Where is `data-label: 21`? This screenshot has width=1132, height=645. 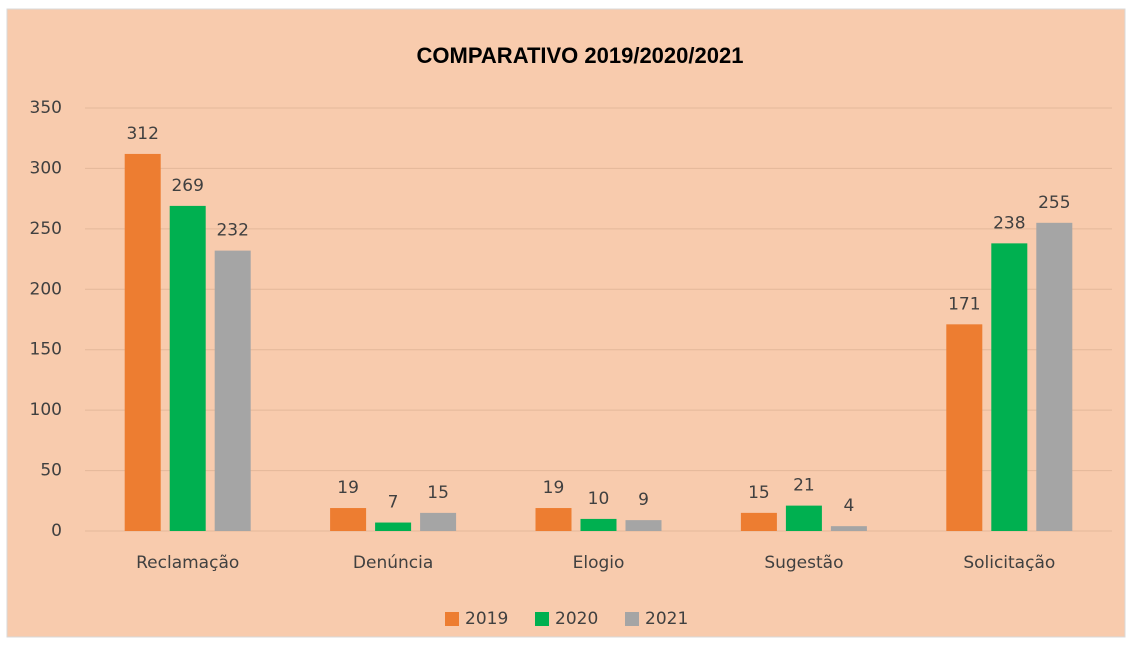
data-label: 21 is located at coordinates (804, 486).